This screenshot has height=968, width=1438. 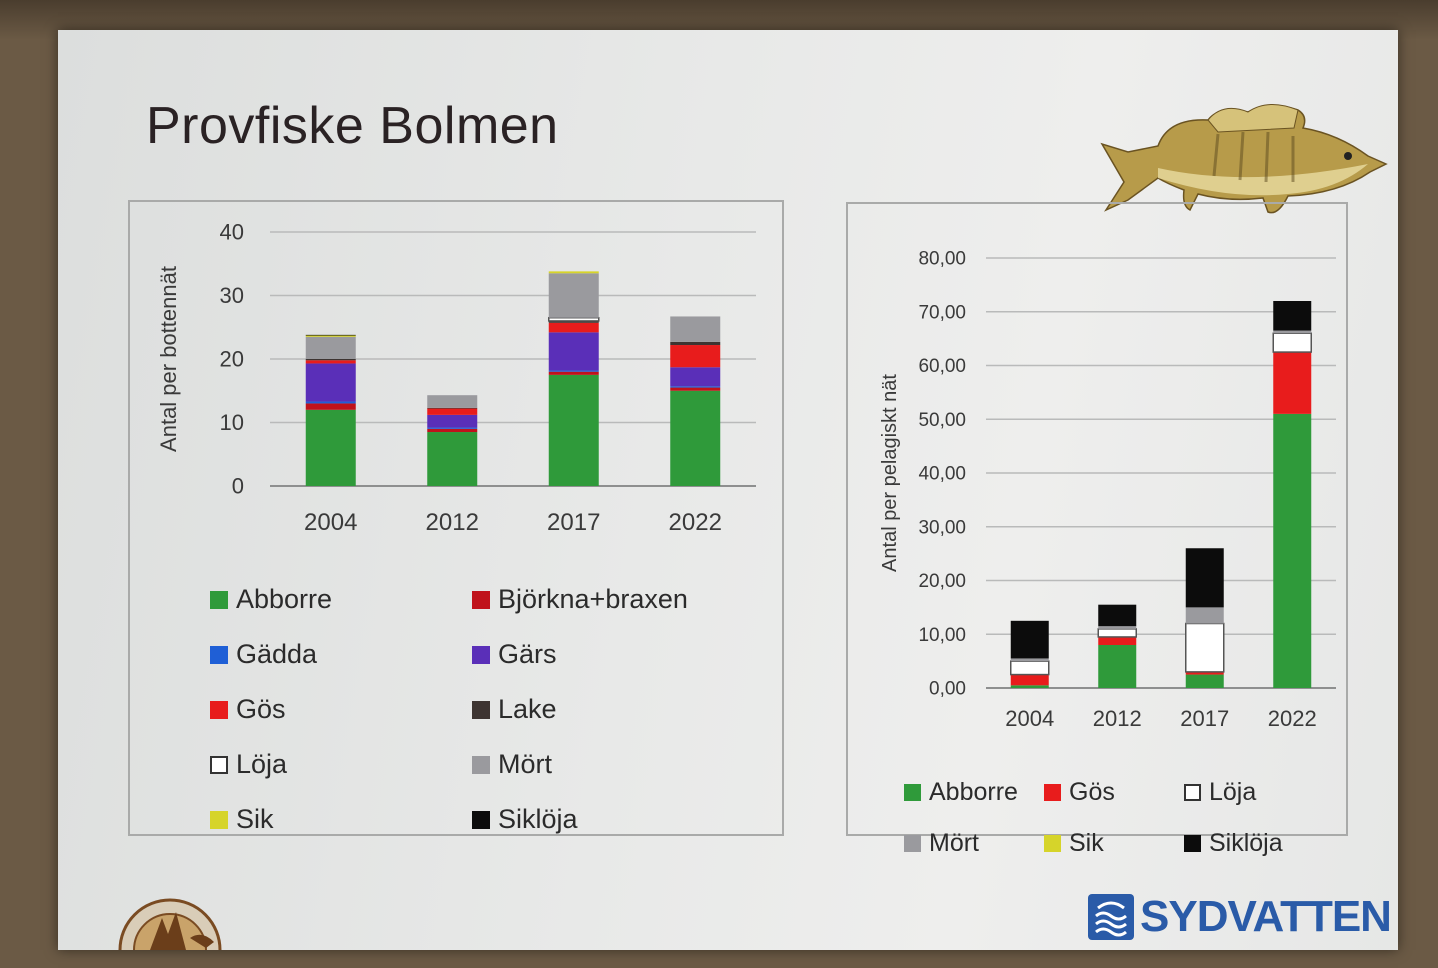 I want to click on bar-segment-lake-2004, so click(x=330, y=360).